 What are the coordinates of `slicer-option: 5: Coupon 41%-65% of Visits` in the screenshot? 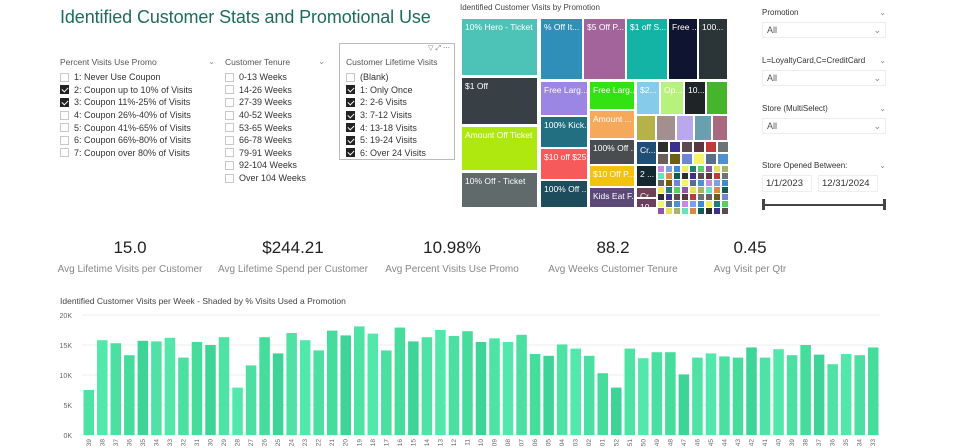 It's located at (137, 127).